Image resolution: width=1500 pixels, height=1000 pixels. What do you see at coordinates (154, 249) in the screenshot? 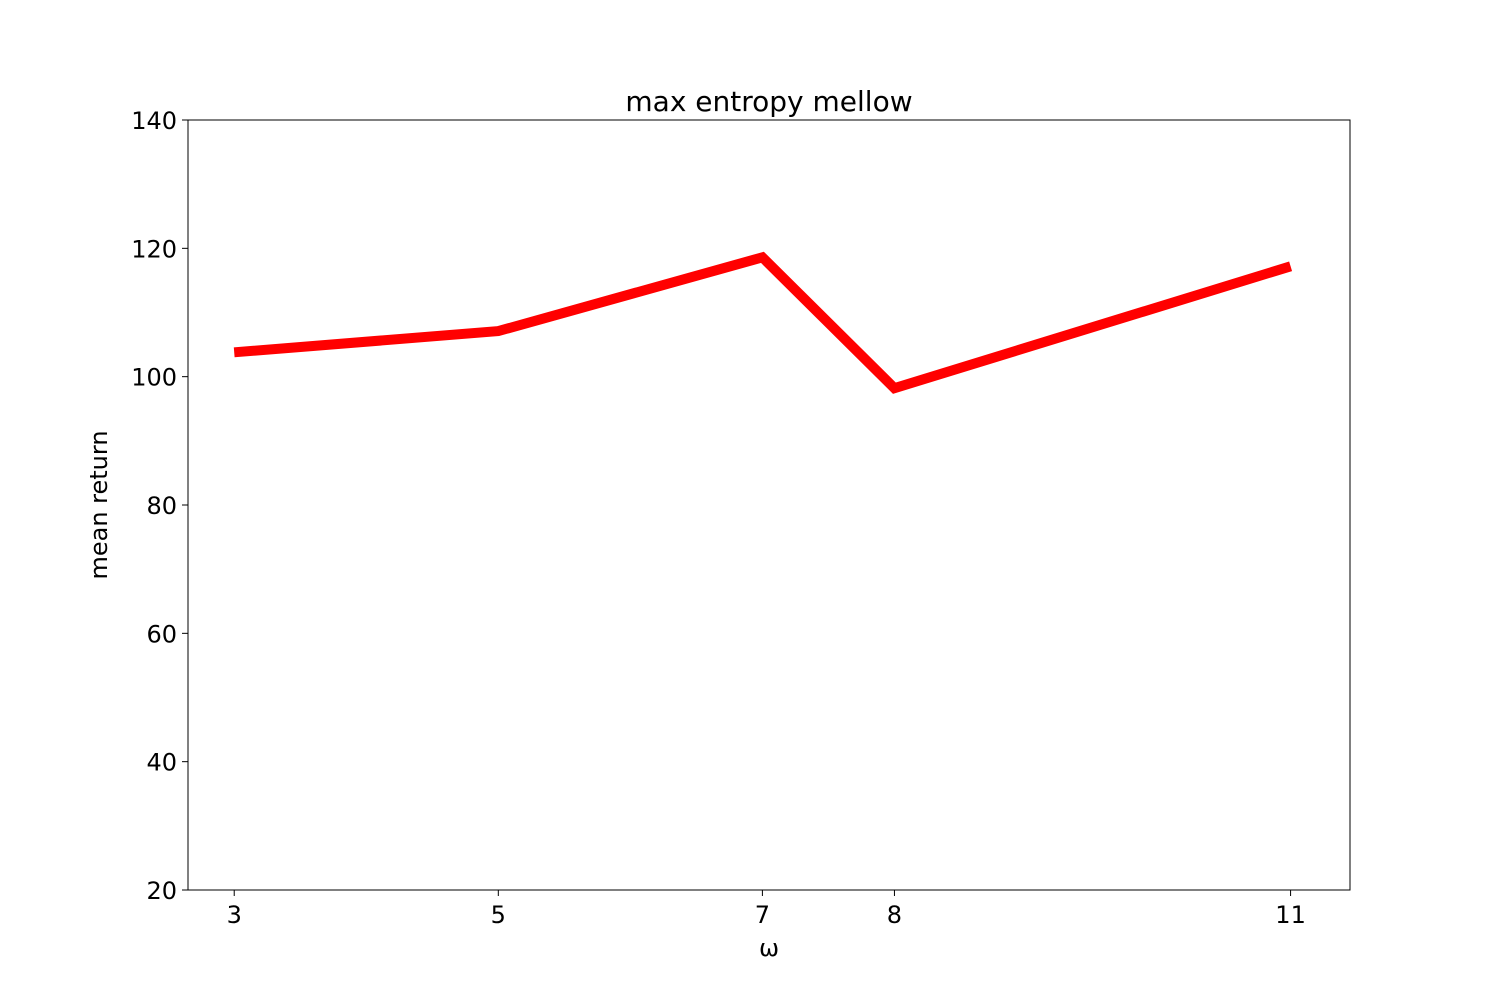
I see `y-tick-label: 120` at bounding box center [154, 249].